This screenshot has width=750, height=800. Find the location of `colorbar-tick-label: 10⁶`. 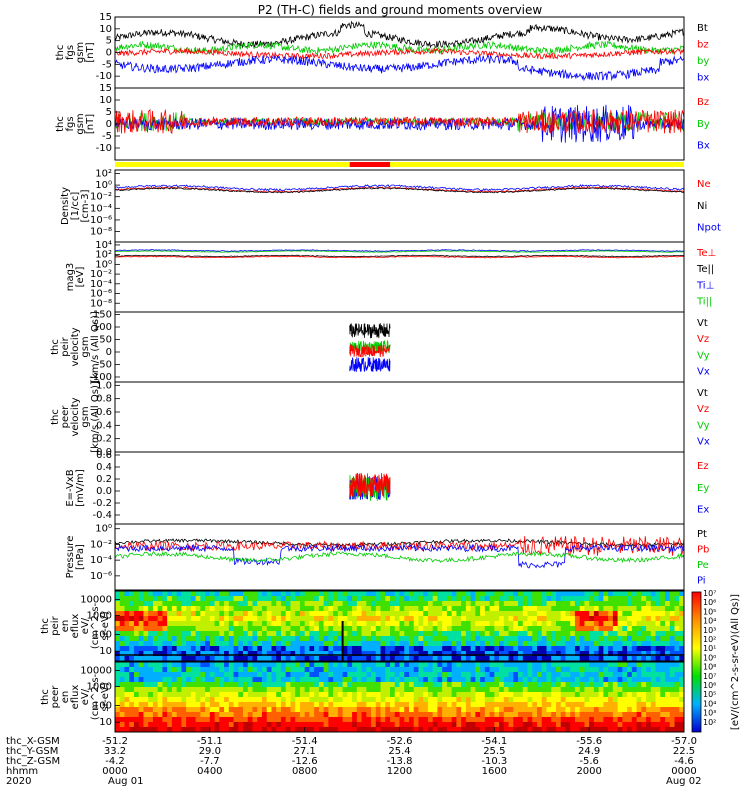

colorbar-tick-label: 10⁶ is located at coordinates (709, 685).